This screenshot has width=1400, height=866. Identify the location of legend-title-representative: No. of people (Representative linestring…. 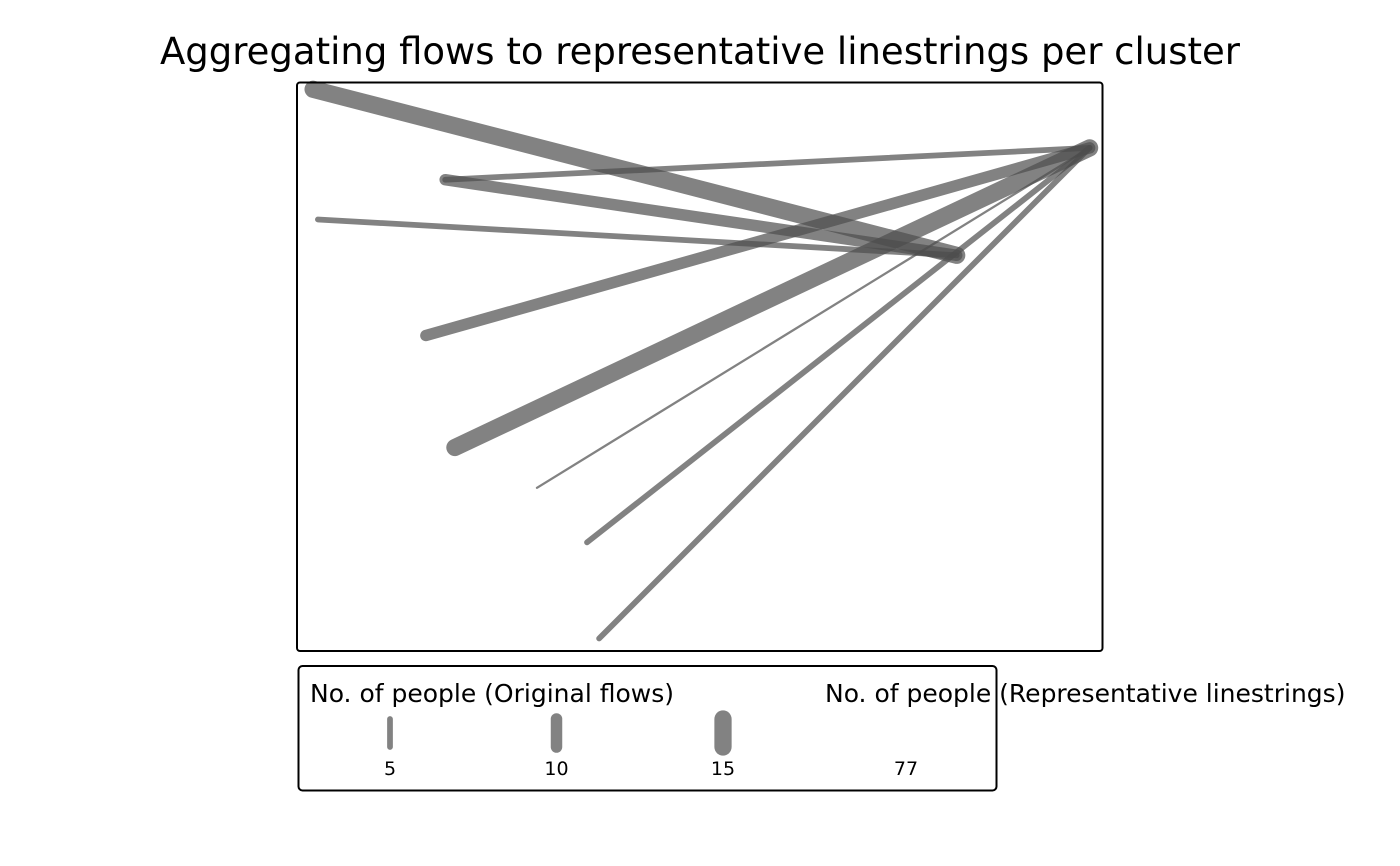
(1085, 693).